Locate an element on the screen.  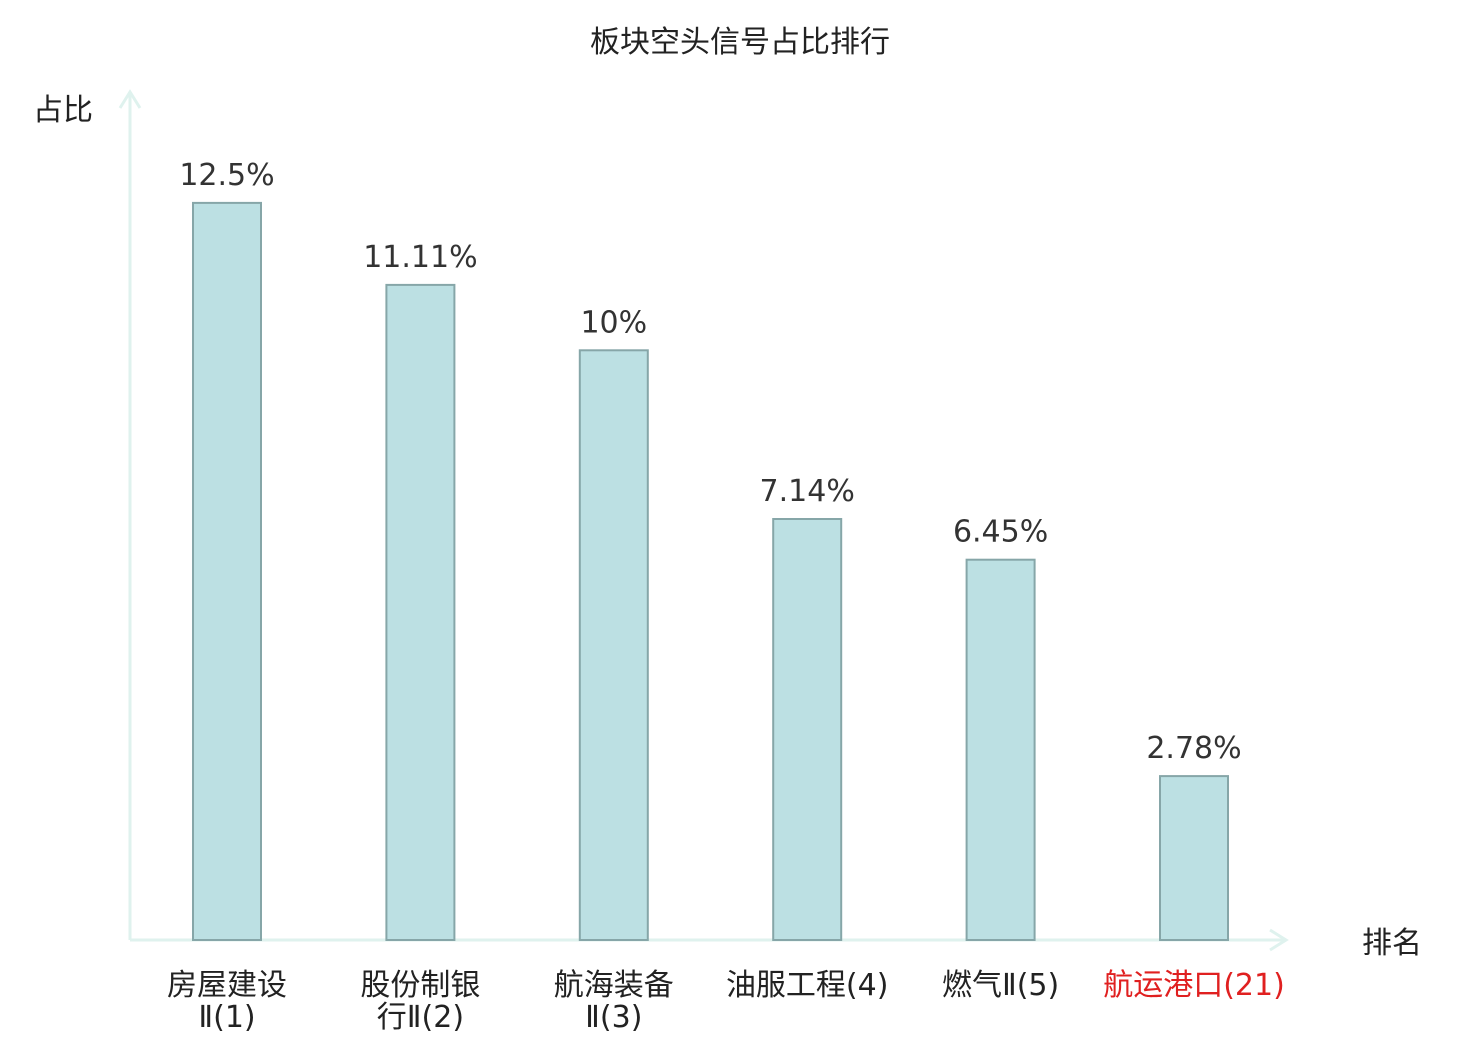
y-axis-arrow is located at coordinates (130, 99).